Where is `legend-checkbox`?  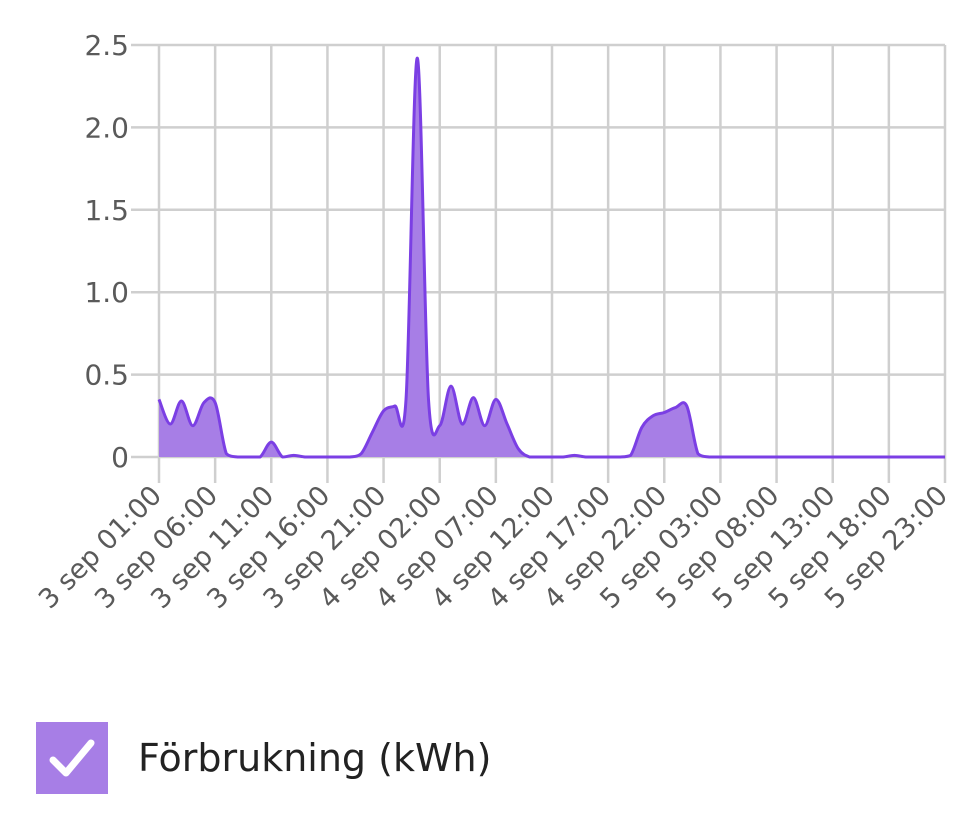
legend-checkbox is located at coordinates (72, 758).